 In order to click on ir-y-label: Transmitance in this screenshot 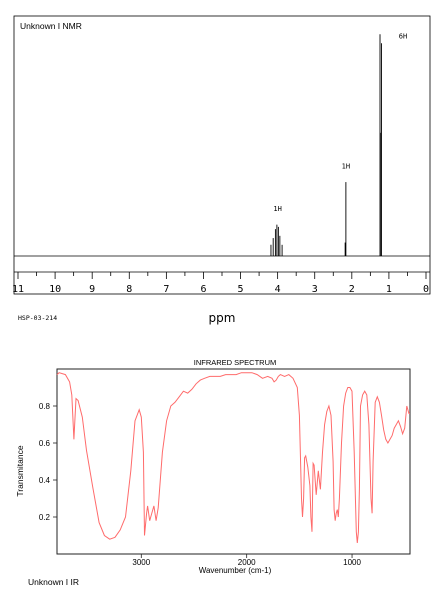, I will do `click(20, 470)`.